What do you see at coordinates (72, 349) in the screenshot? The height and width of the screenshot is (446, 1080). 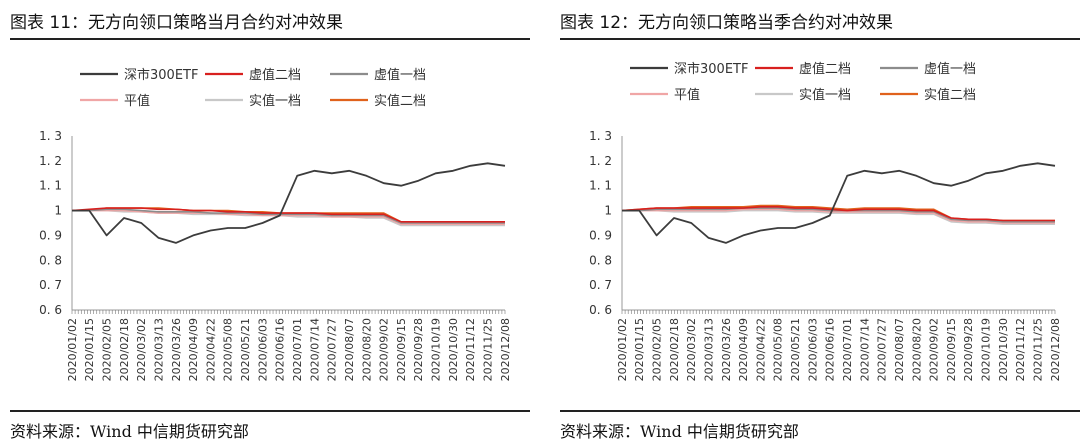 I see `x-tick-label: 2020/01/02` at bounding box center [72, 349].